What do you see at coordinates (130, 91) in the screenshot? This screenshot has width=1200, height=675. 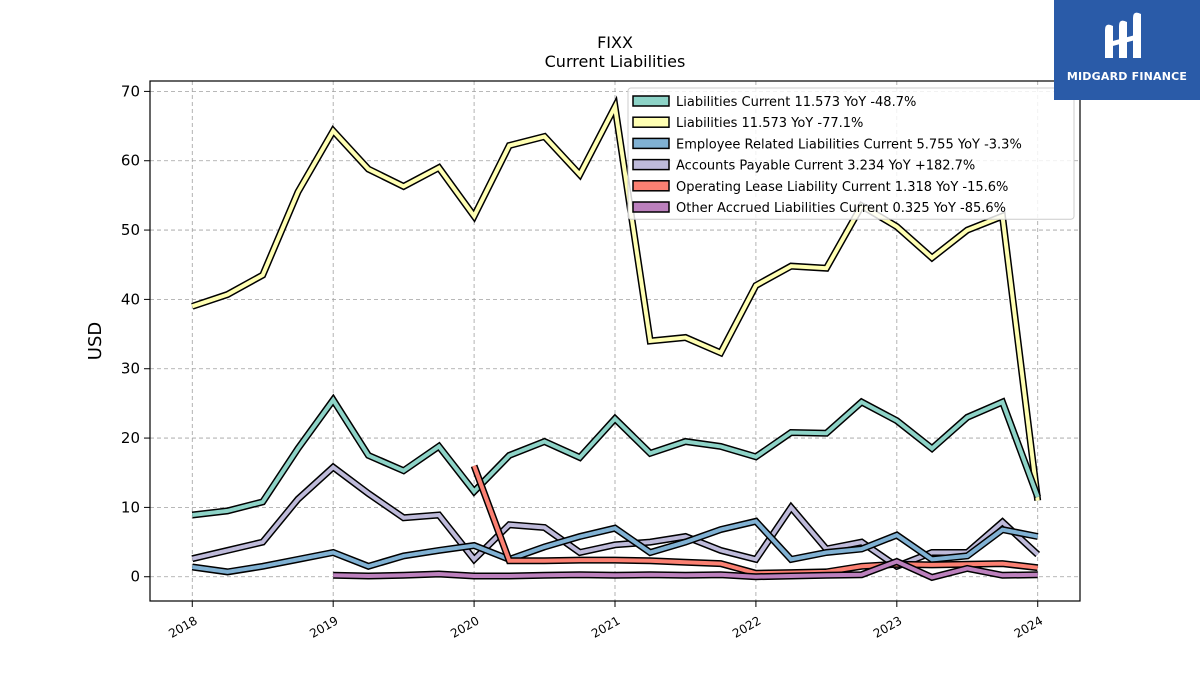 I see `y-tick-label: 70` at bounding box center [130, 91].